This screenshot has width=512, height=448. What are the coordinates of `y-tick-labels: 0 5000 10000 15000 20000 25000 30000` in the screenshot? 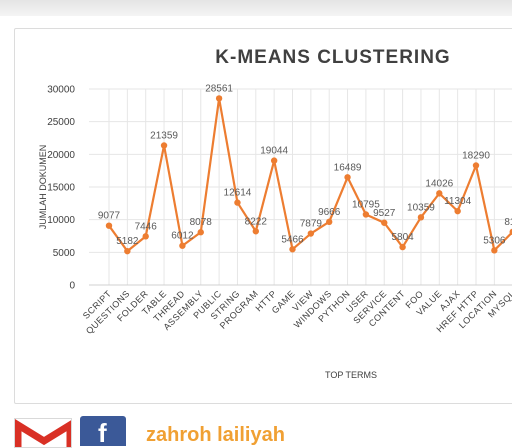 It's located at (61, 188).